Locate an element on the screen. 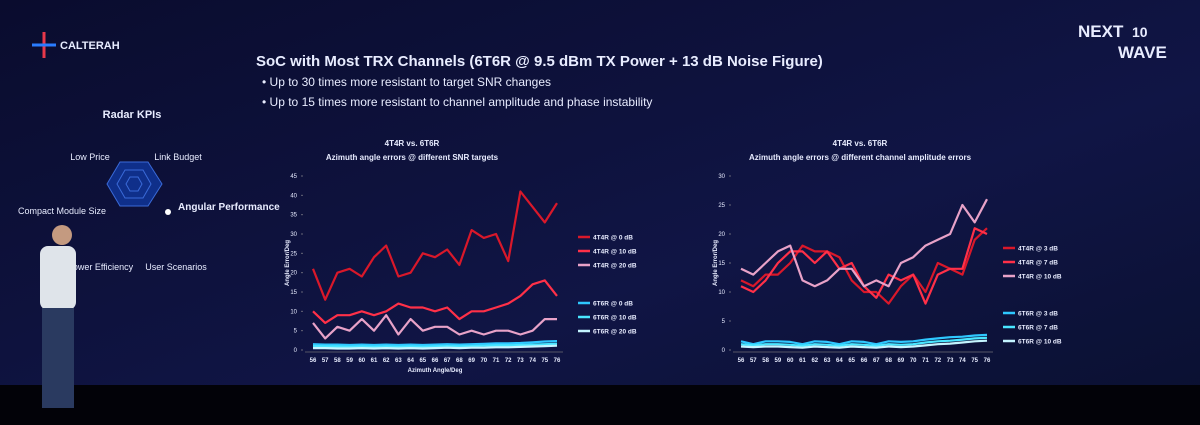  radar is located at coordinates (138, 188).